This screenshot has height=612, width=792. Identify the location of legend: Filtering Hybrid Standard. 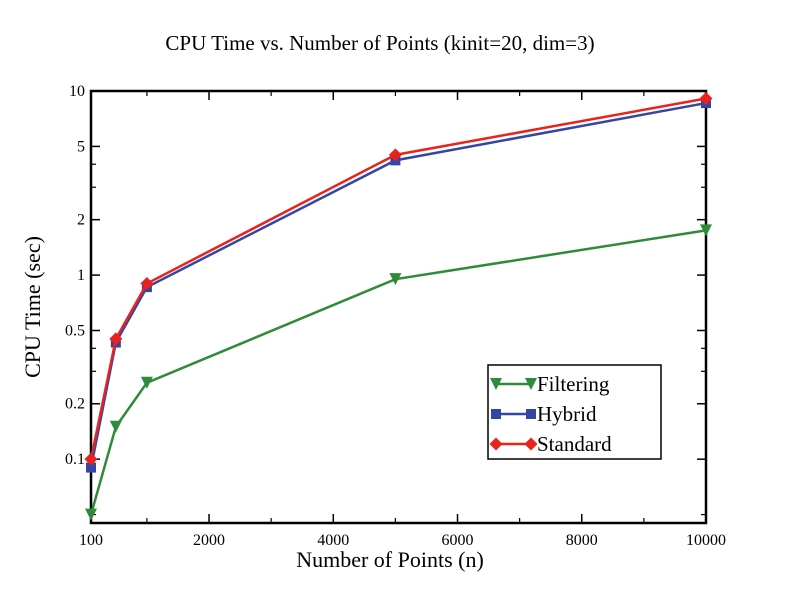
(574, 412).